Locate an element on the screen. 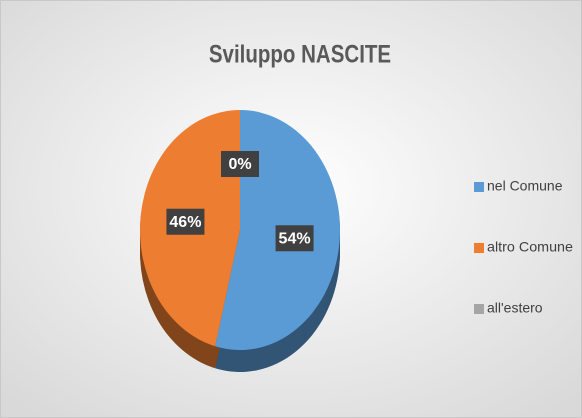 The image size is (582, 418). data-label: 46% is located at coordinates (185, 222).